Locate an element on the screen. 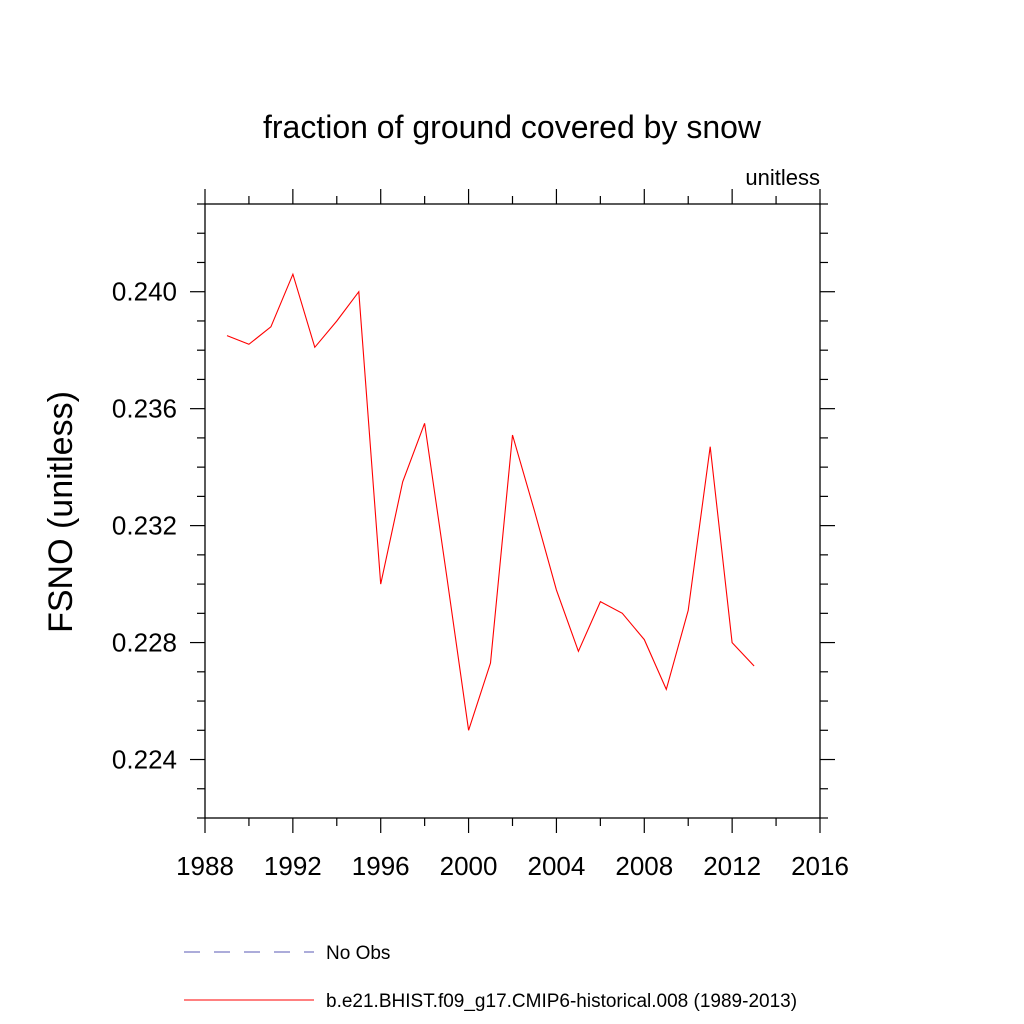 The width and height of the screenshot is (1024, 1024). y-tick-label: 0.232 is located at coordinates (144, 526).